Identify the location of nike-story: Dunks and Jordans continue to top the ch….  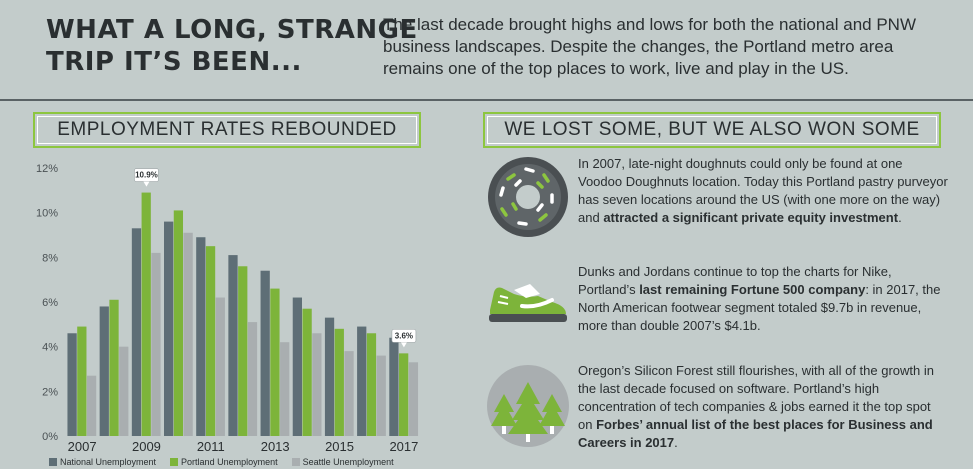
(763, 299).